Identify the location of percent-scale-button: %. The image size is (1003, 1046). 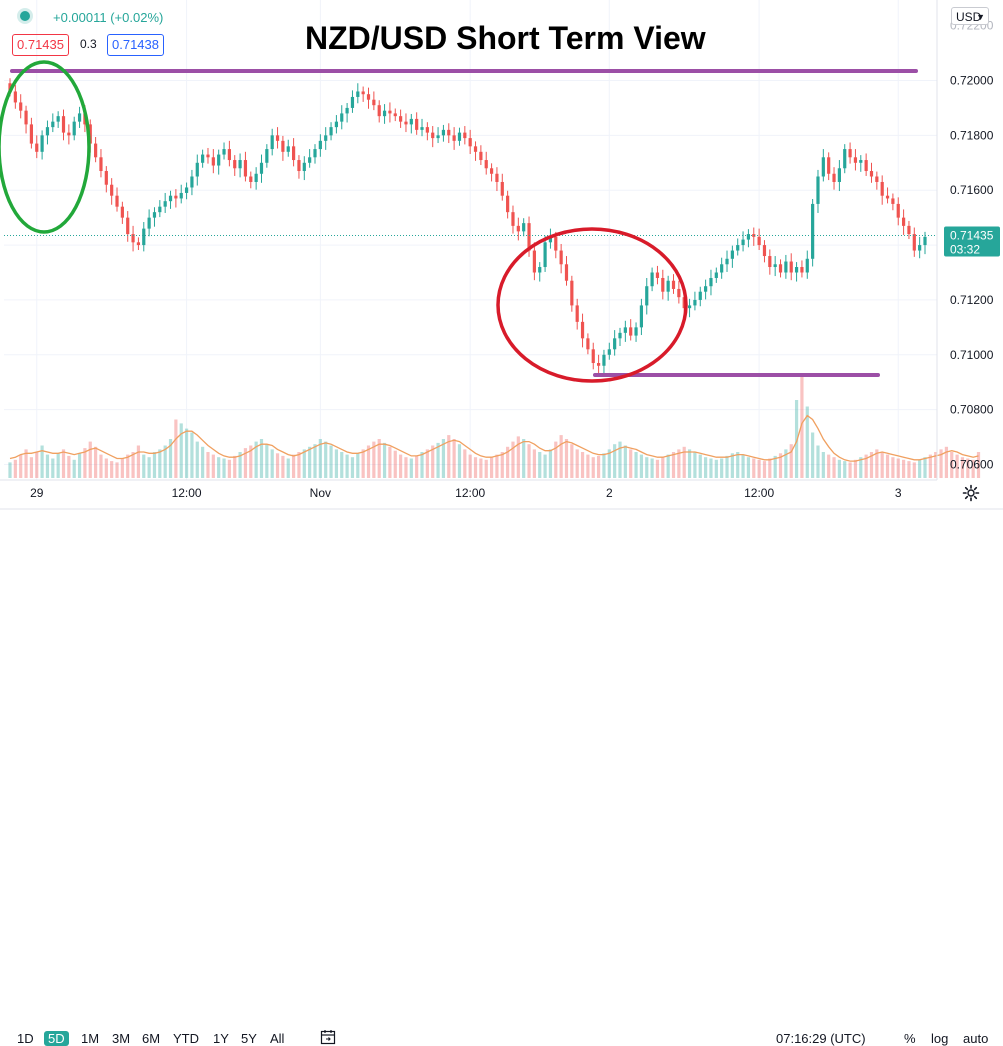
(910, 1038).